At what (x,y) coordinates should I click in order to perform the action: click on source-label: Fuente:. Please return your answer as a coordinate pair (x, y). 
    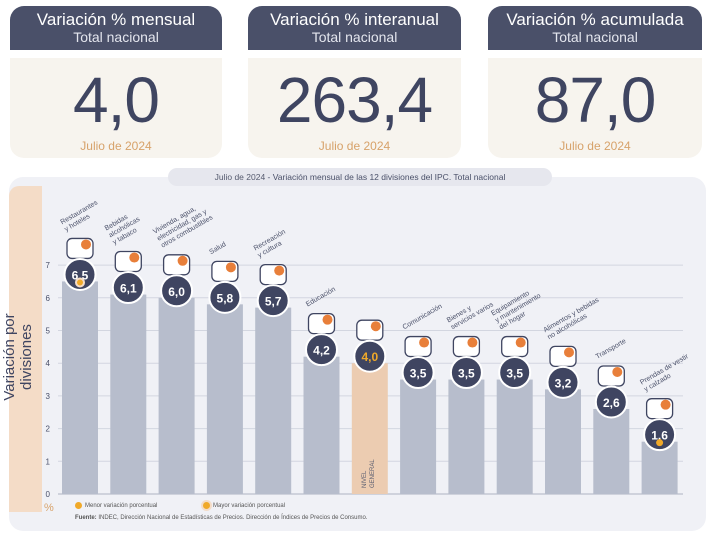
    Looking at the image, I should click on (86, 518).